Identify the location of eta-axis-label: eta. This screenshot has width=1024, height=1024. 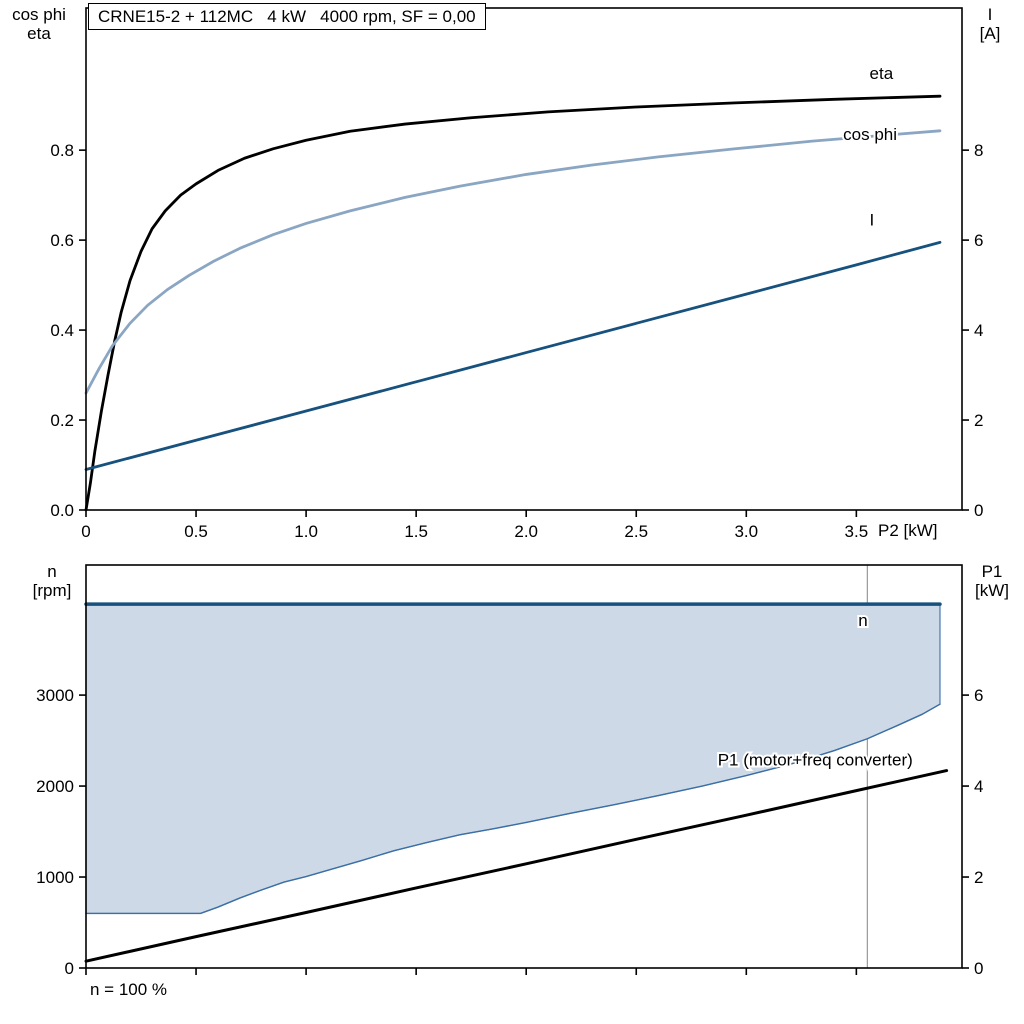
(39, 33).